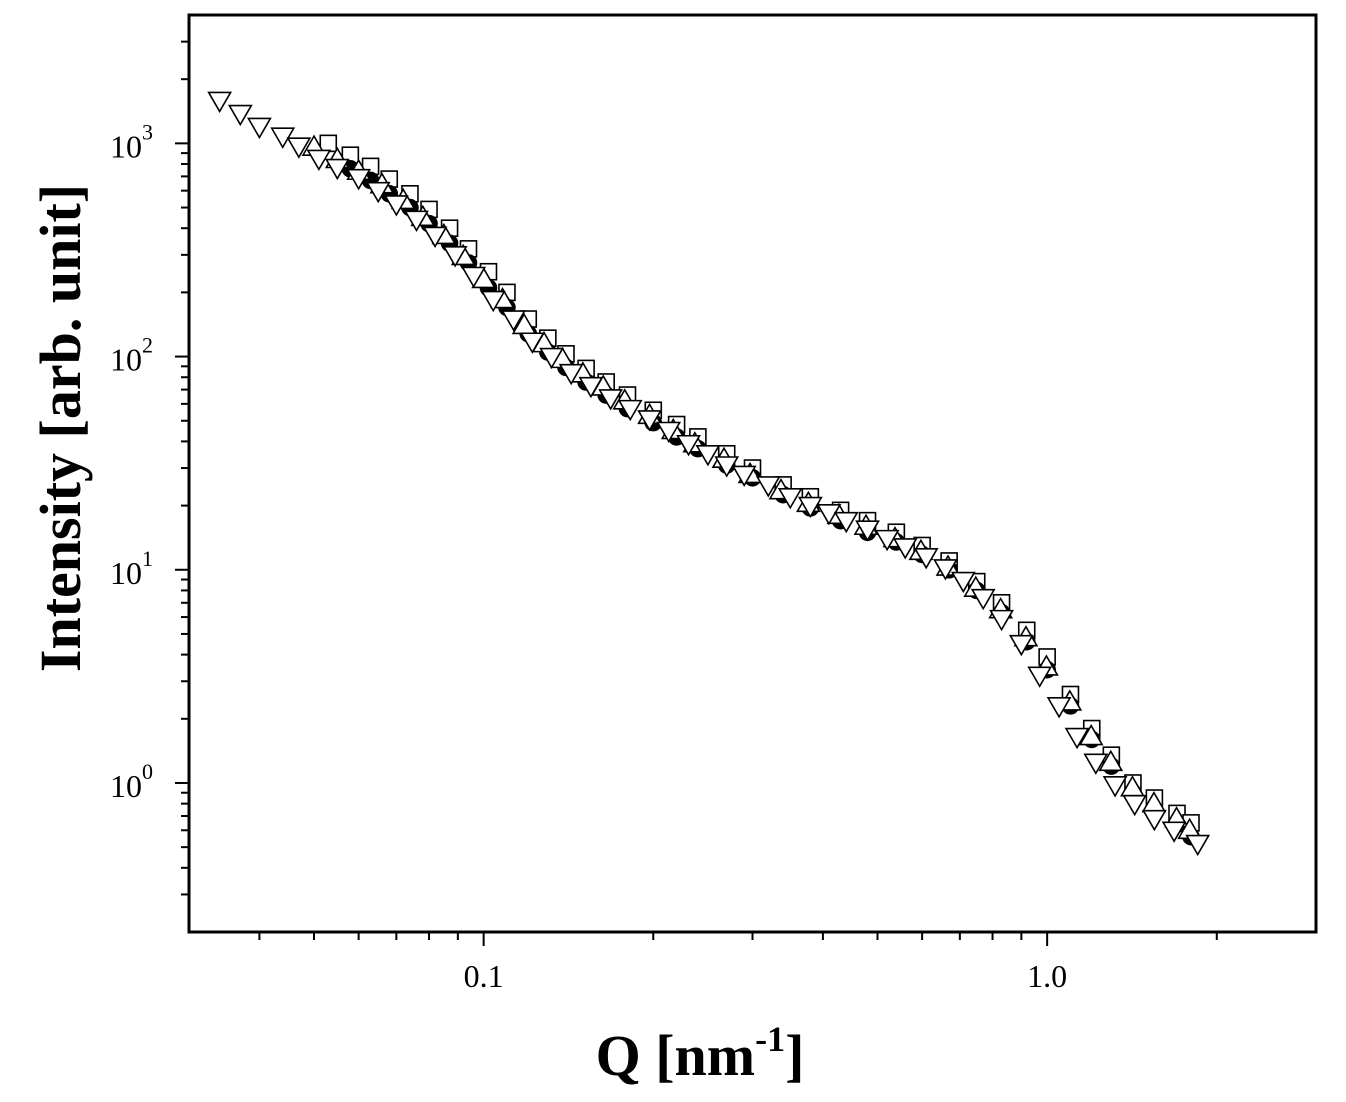 This screenshot has height=1102, width=1346. What do you see at coordinates (147, 345) in the screenshot?
I see `y-tick-exponent: 2` at bounding box center [147, 345].